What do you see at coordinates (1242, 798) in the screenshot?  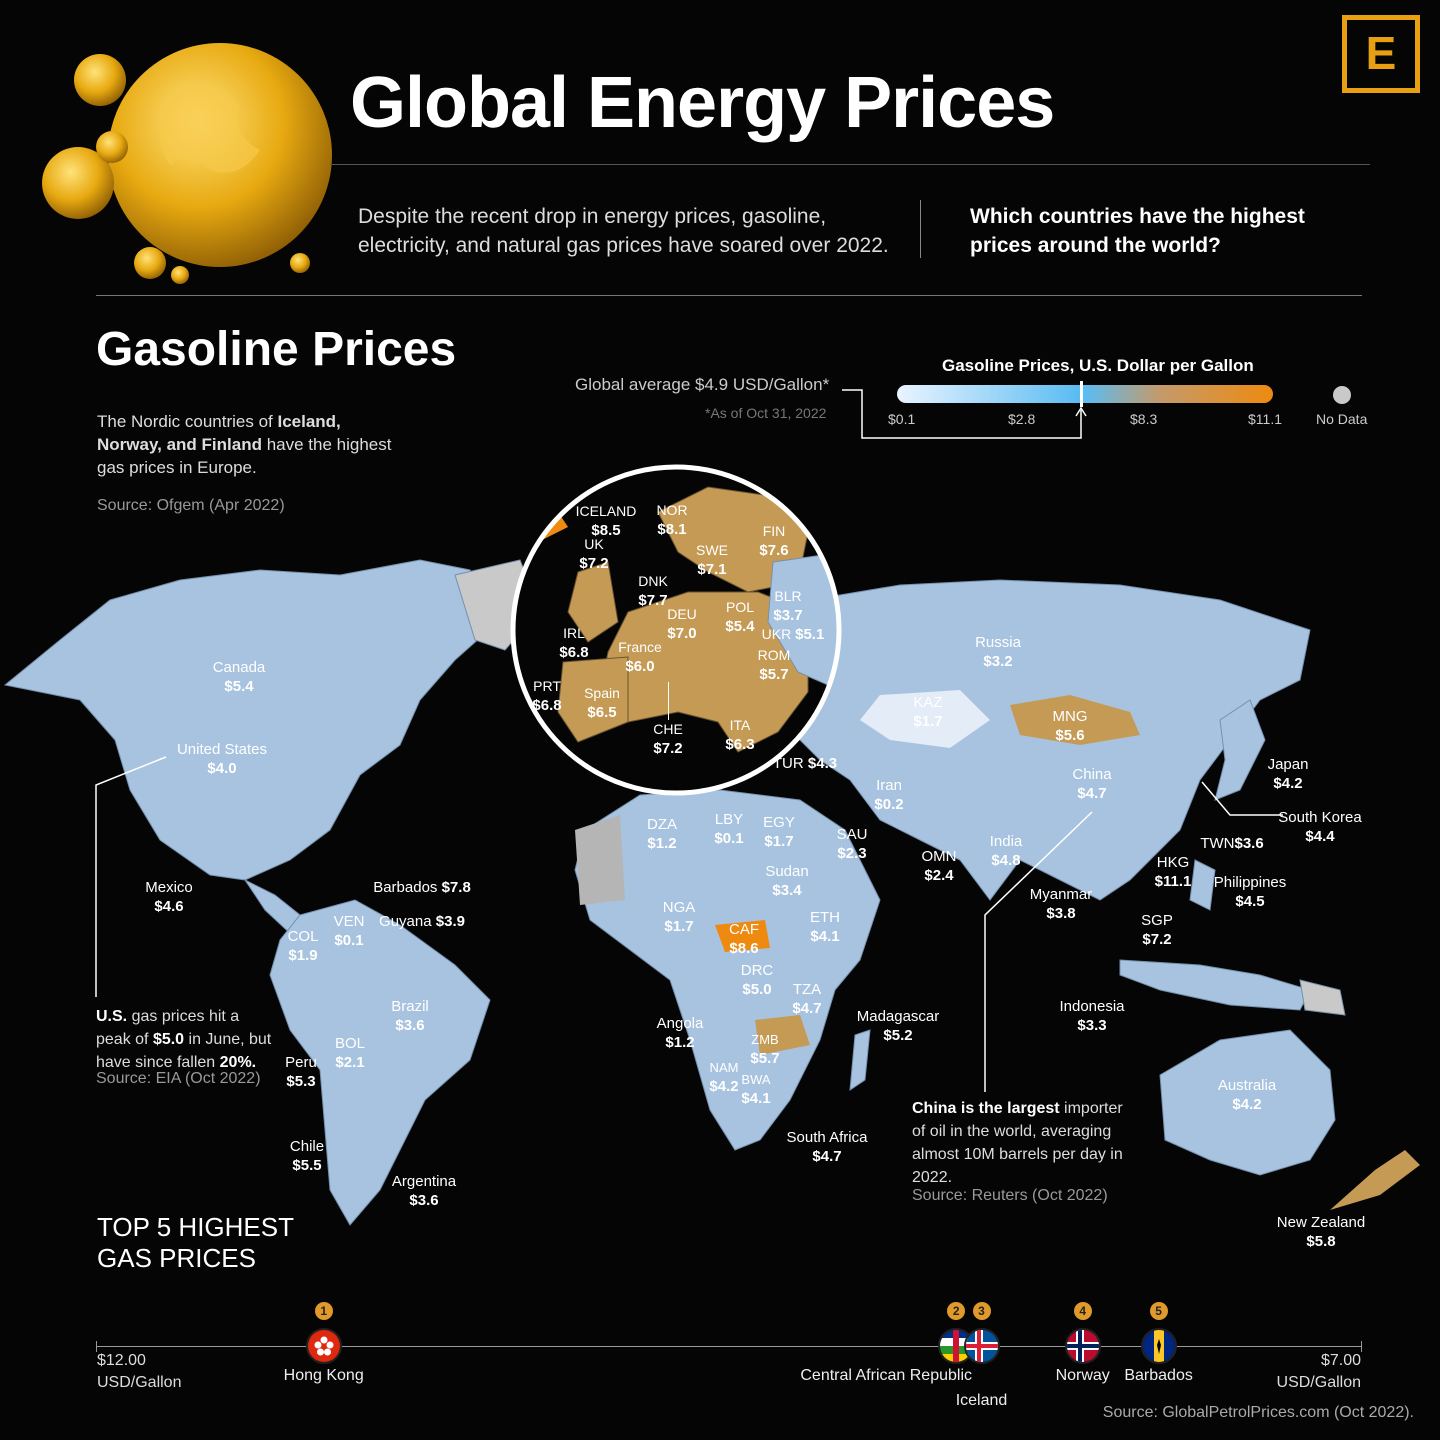 I see `south-korea-leader-line` at bounding box center [1242, 798].